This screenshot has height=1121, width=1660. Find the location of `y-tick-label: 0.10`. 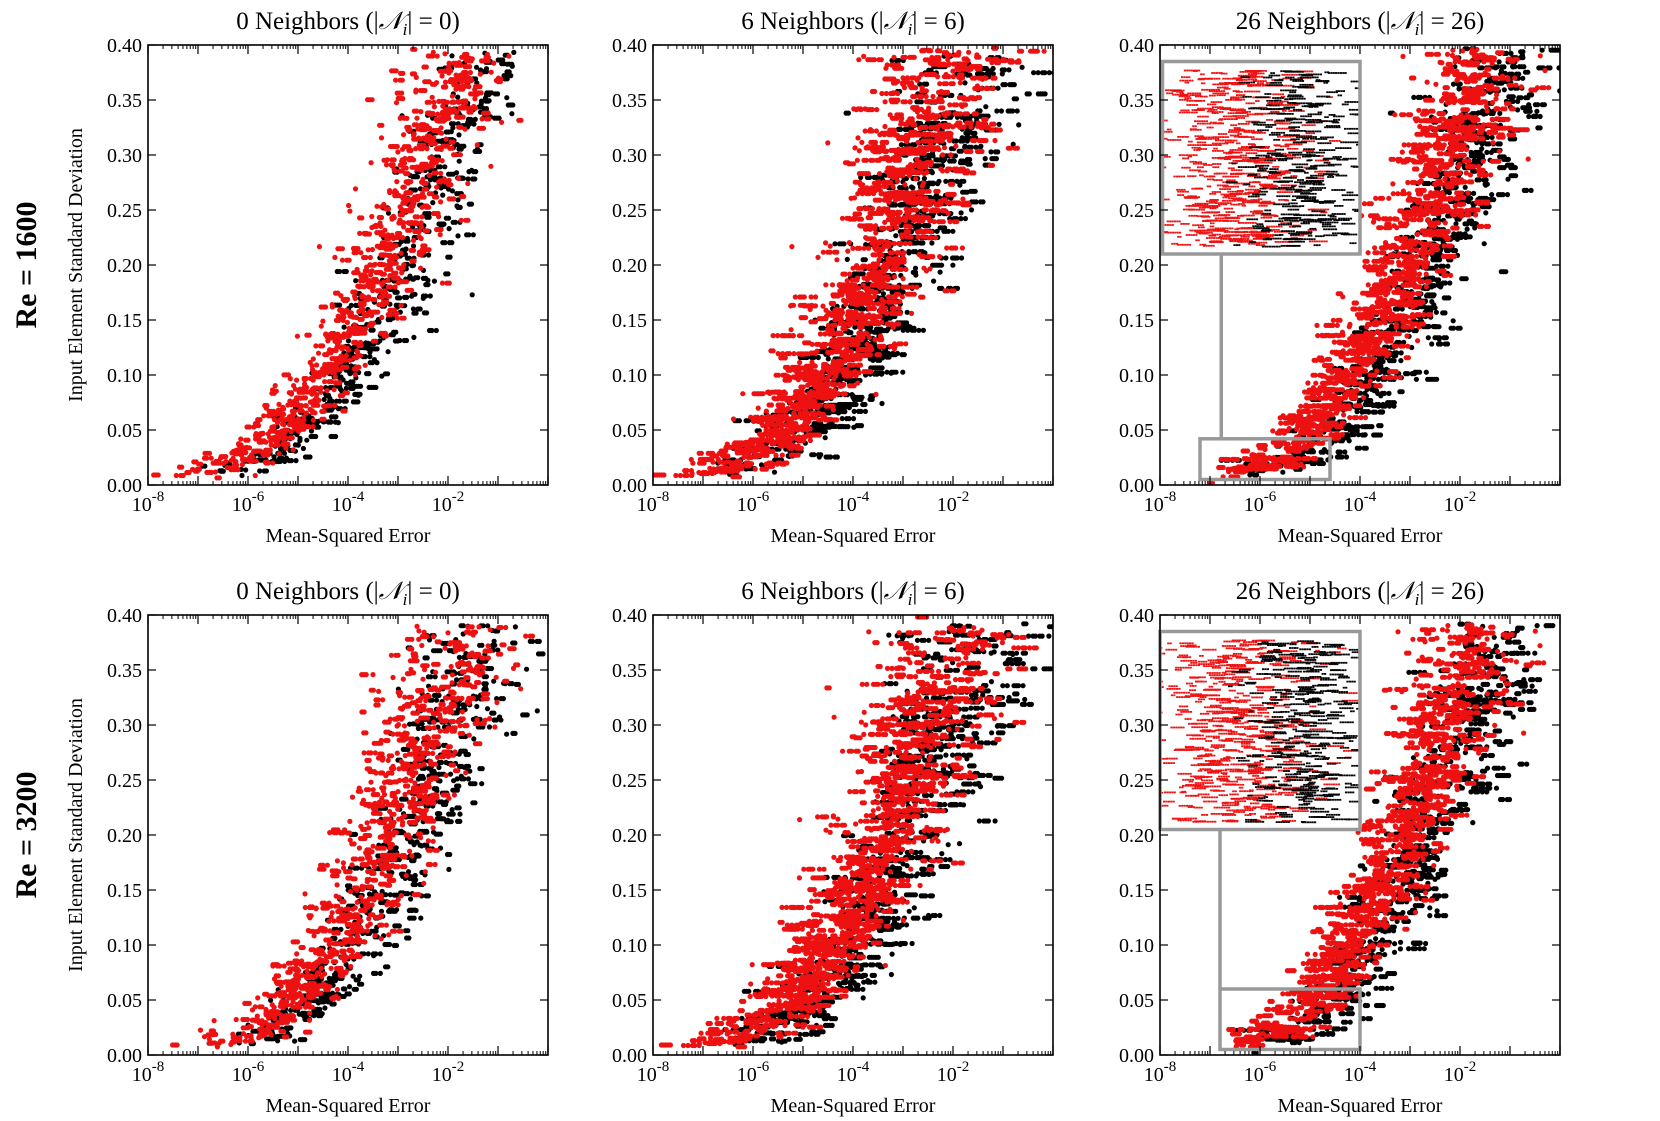

y-tick-label: 0.10 is located at coordinates (124, 376).